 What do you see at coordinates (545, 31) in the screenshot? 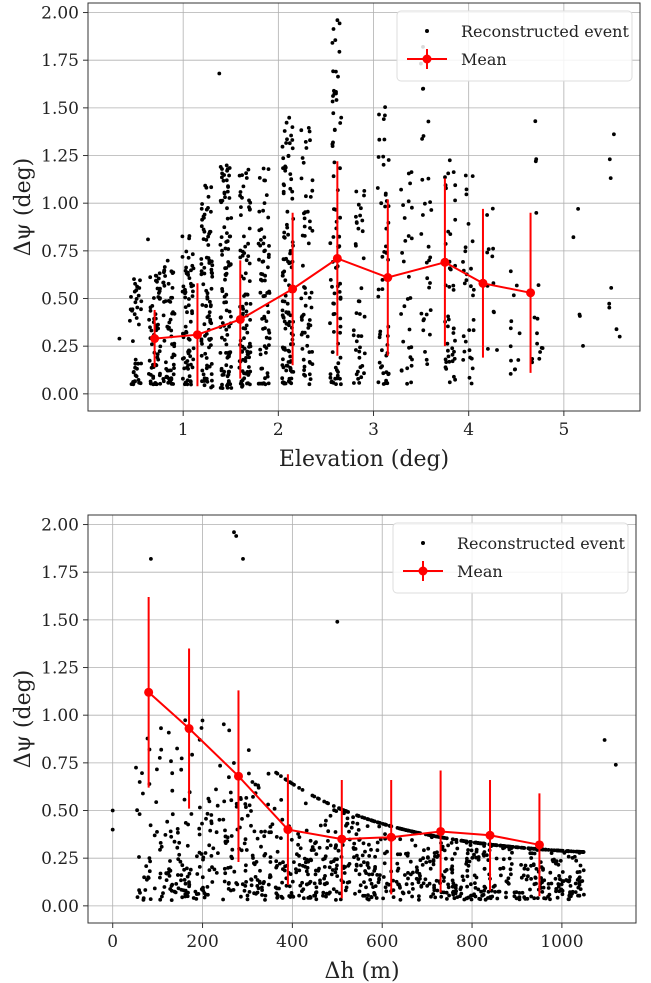
I see `legend-label-scatter: Reconstructed event` at bounding box center [545, 31].